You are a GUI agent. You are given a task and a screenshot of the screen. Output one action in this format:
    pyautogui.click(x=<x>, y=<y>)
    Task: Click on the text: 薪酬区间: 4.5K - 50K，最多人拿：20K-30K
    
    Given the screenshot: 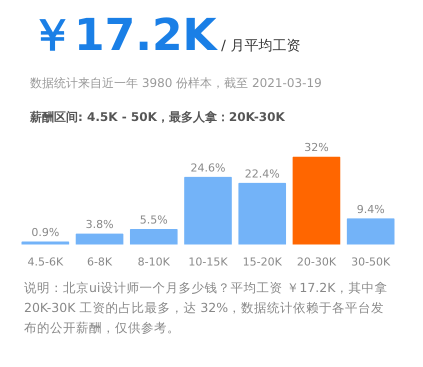 What is the action you would take?
    pyautogui.click(x=157, y=117)
    